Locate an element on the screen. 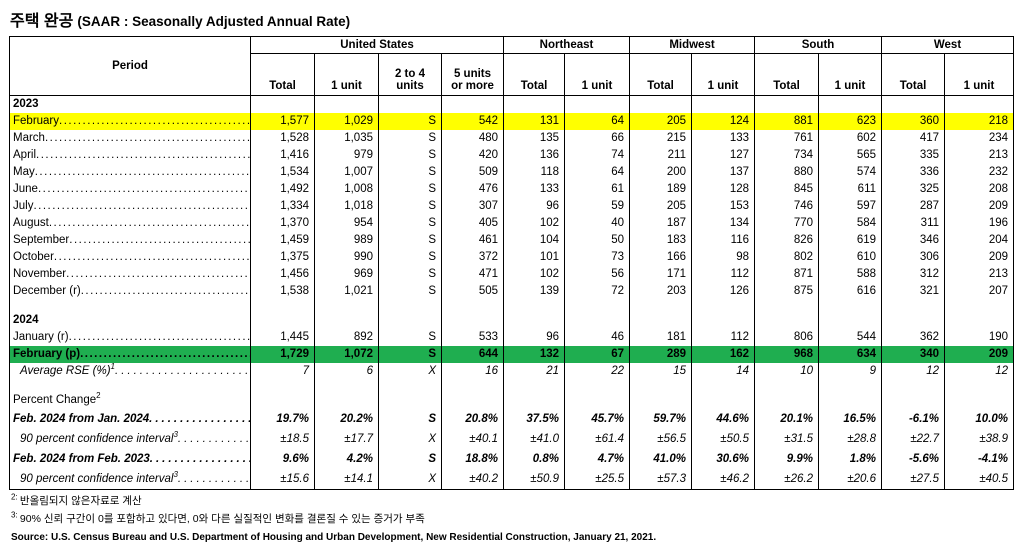  value-cell: ±50.9 is located at coordinates (534, 479).